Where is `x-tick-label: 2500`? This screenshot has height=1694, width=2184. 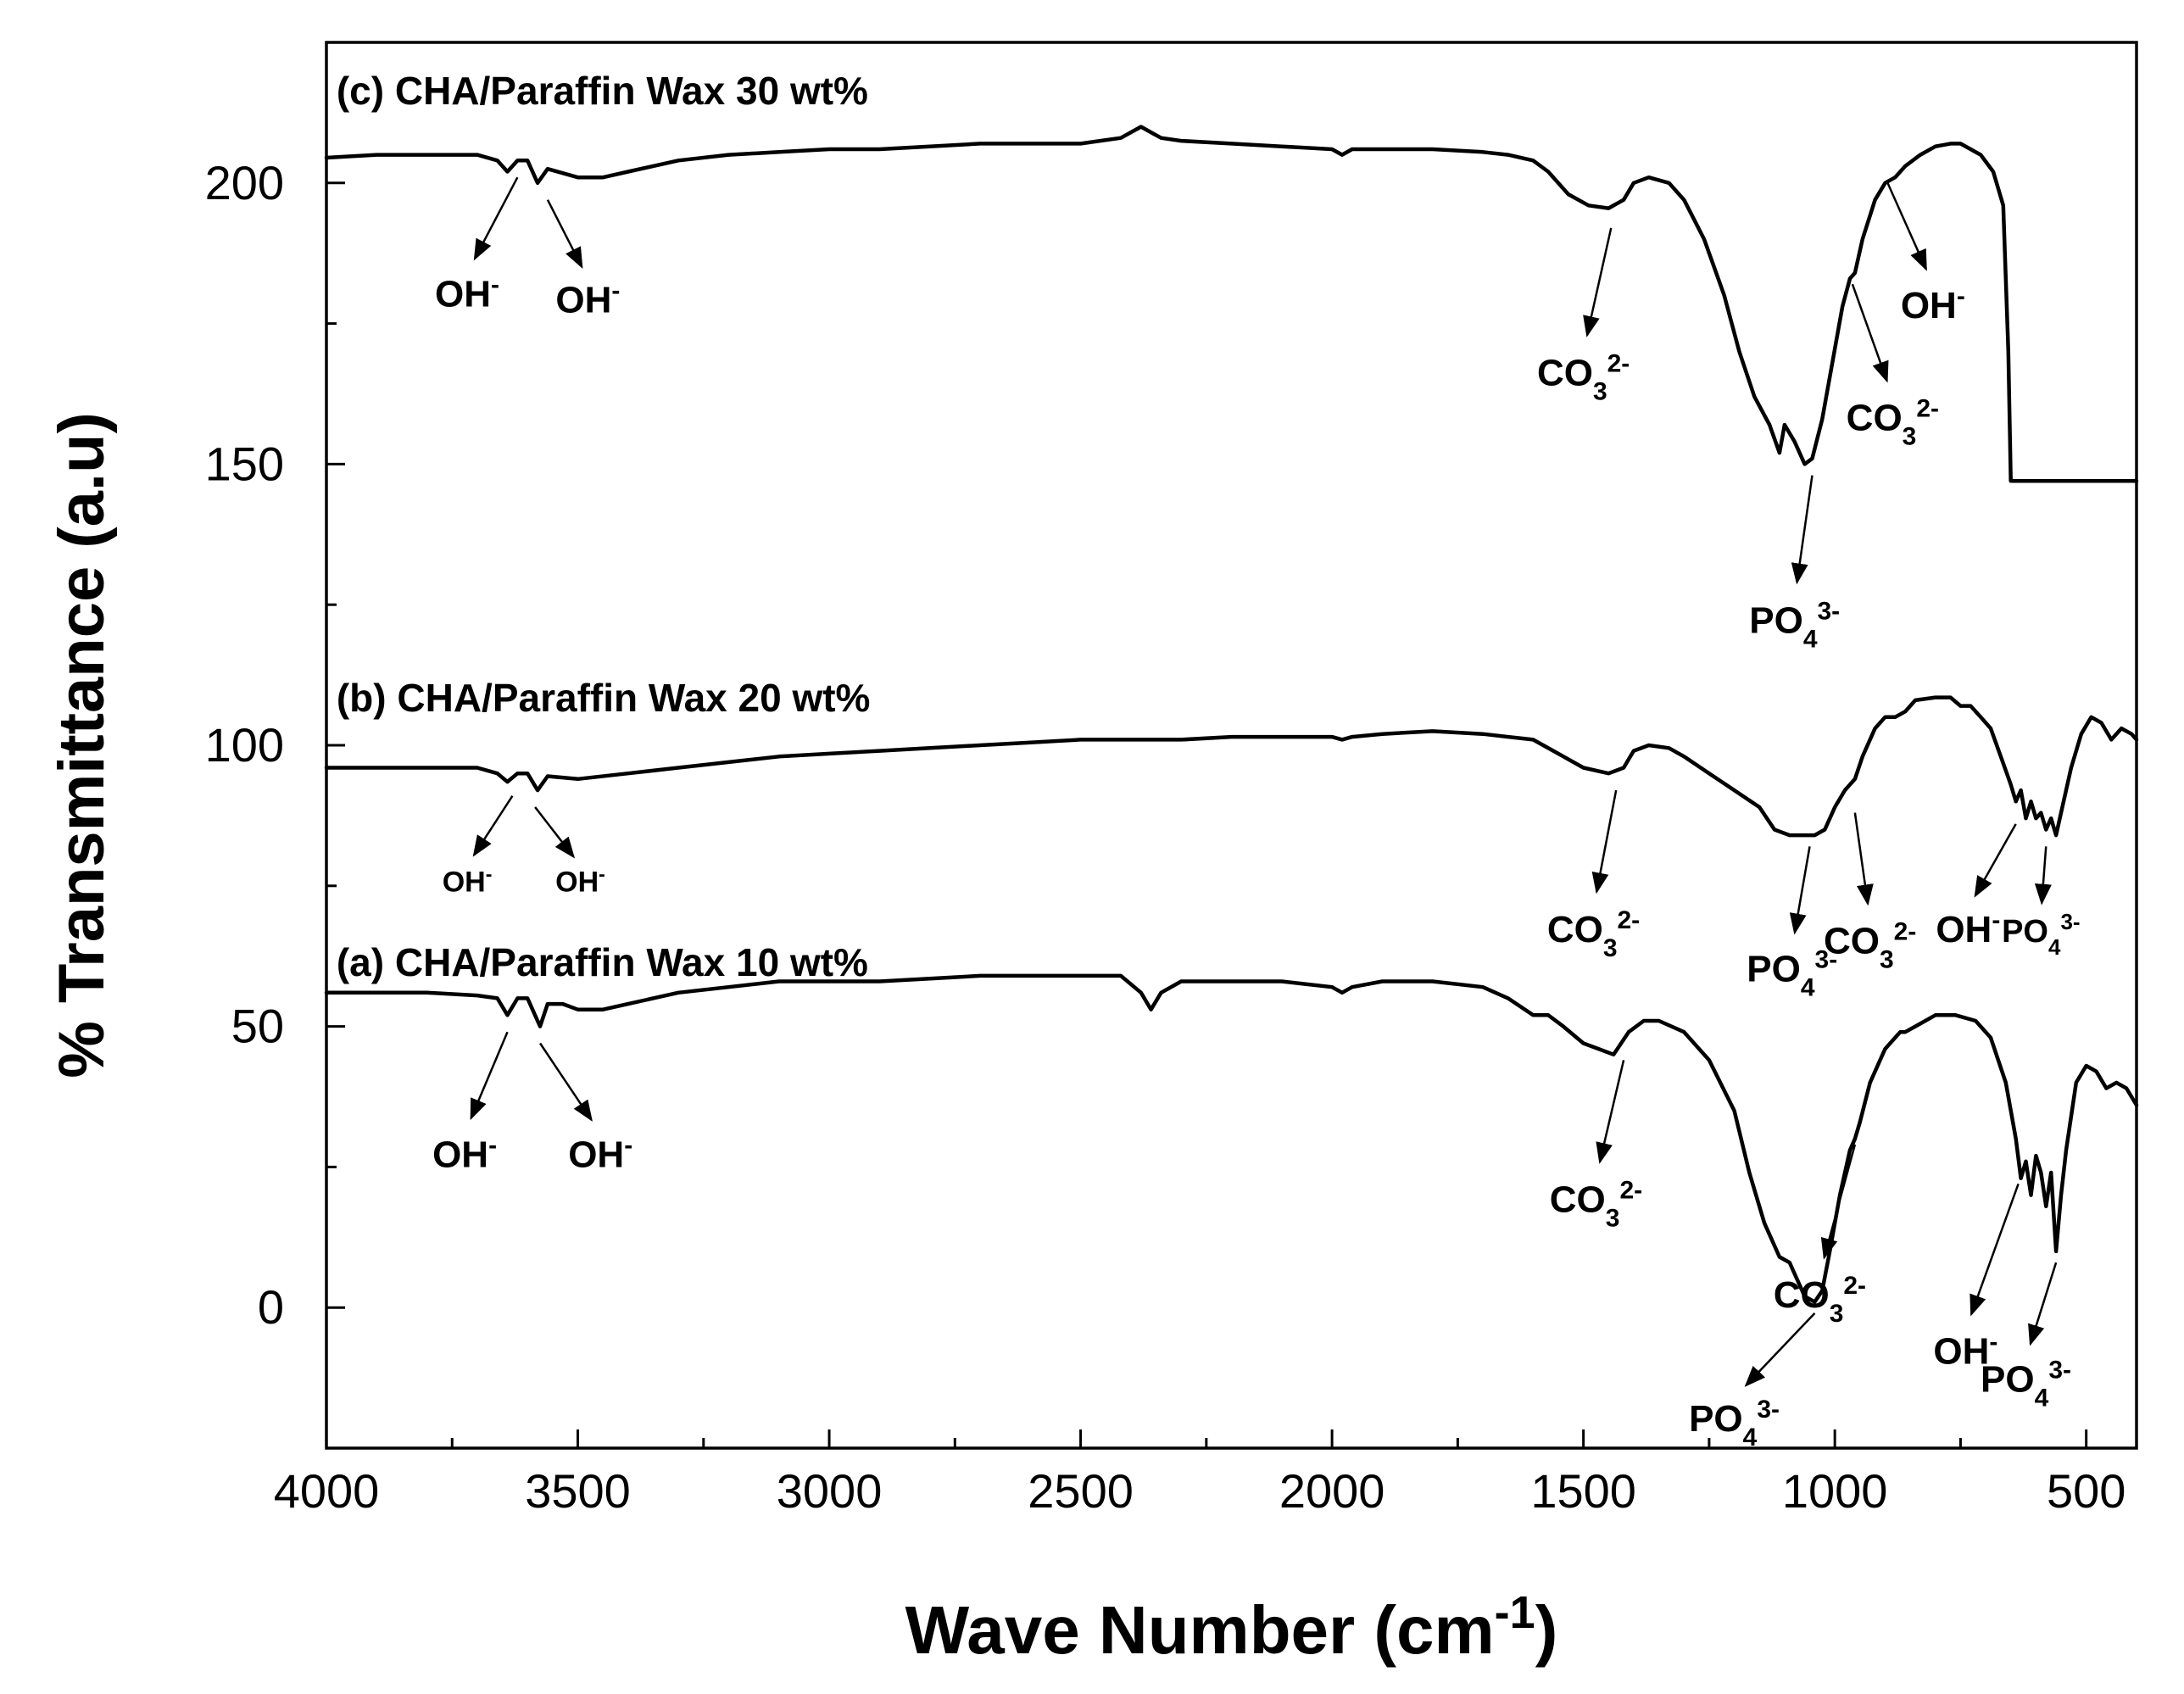 x-tick-label: 2500 is located at coordinates (1081, 1491).